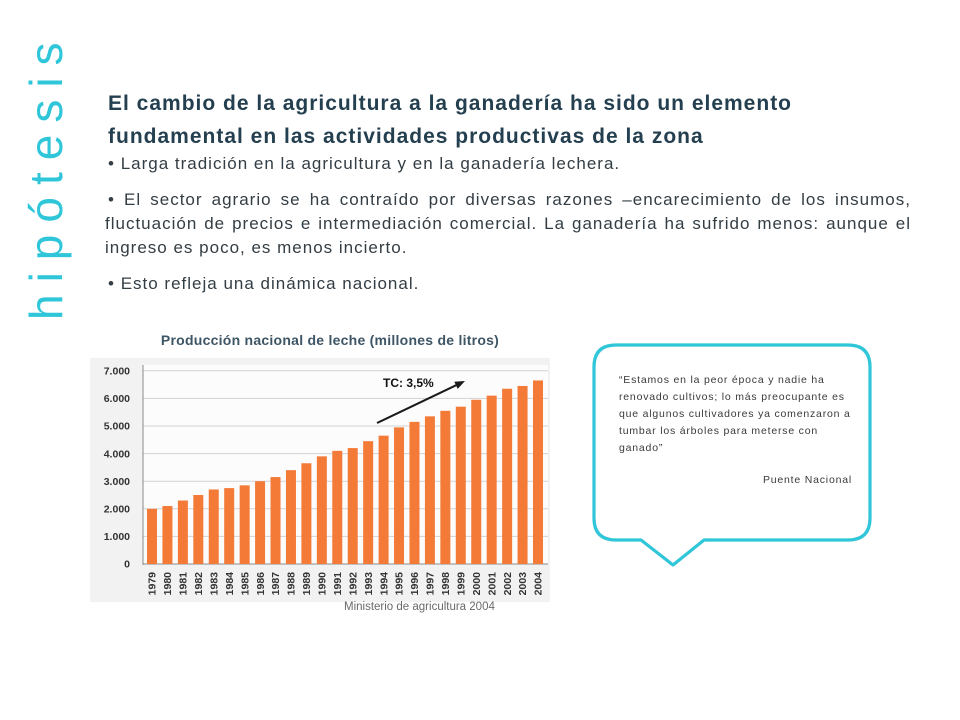  Describe the element at coordinates (182, 532) in the screenshot. I see `bar-1981` at that location.